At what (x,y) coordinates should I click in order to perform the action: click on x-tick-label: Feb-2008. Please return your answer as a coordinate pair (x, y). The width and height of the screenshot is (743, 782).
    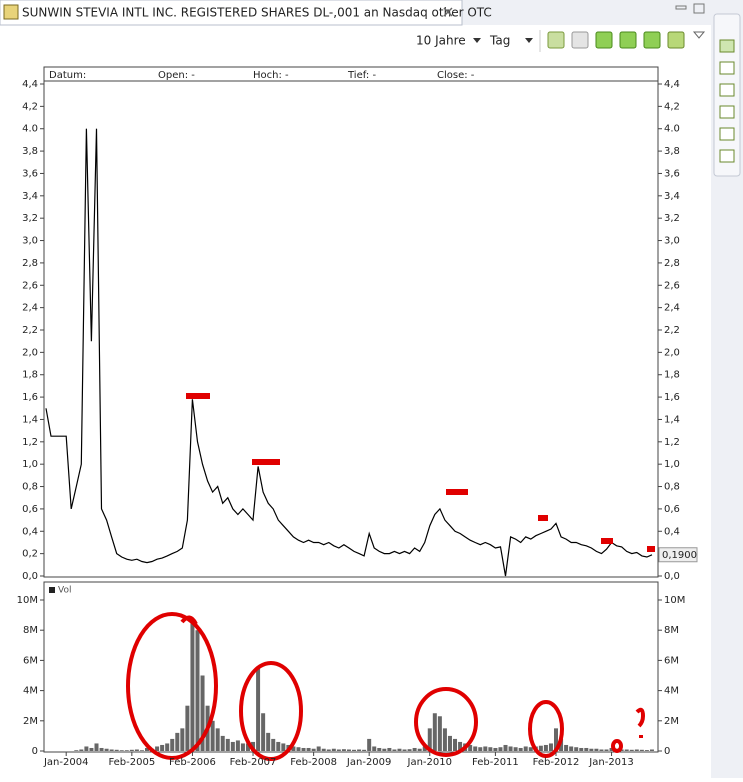
    Looking at the image, I should click on (313, 762).